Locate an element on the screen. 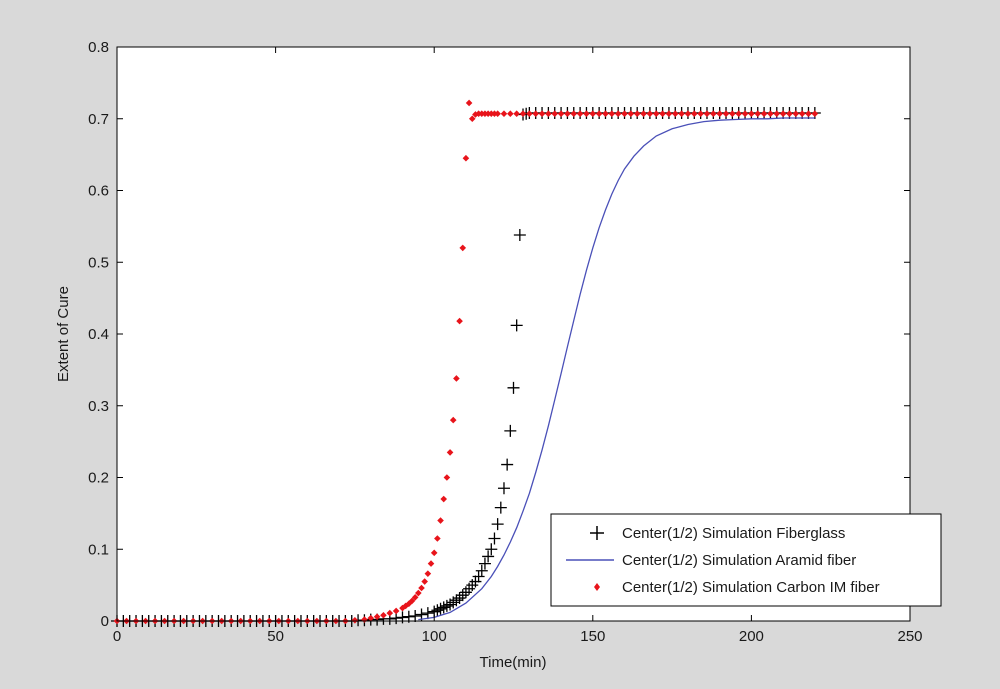 The width and height of the screenshot is (1000, 689). y-tick-label: 0.5 is located at coordinates (98, 262).